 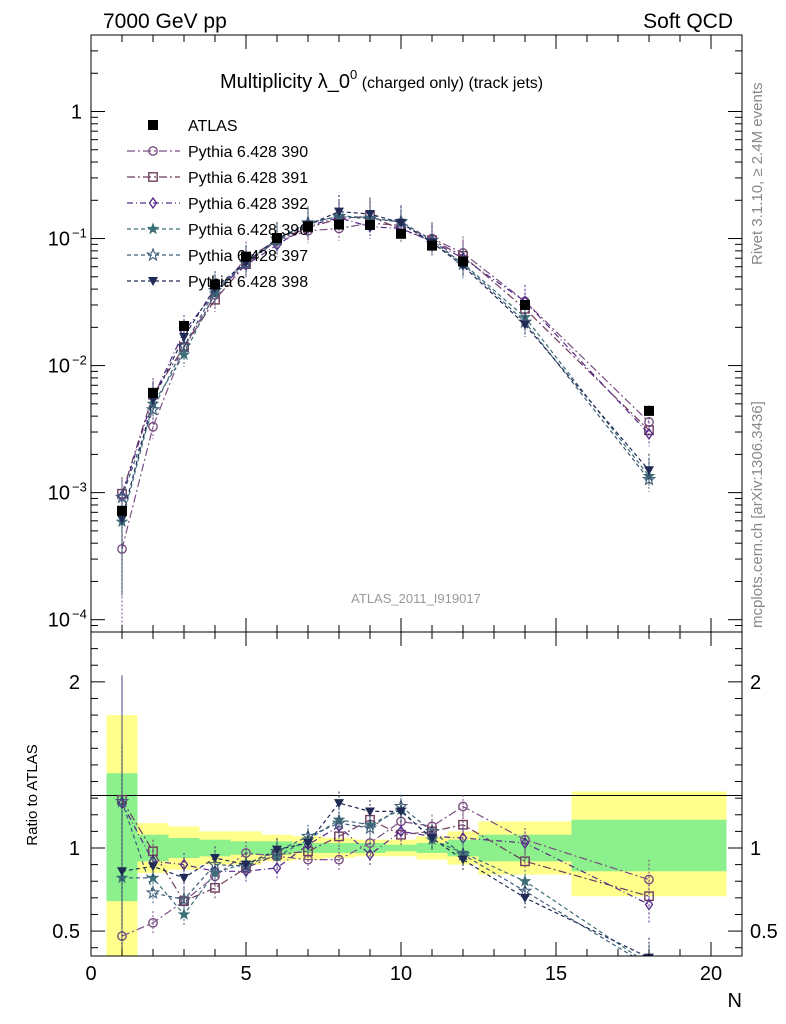 What do you see at coordinates (764, 932) in the screenshot?
I see `ratio-y-tick-label-right: 0.5` at bounding box center [764, 932].